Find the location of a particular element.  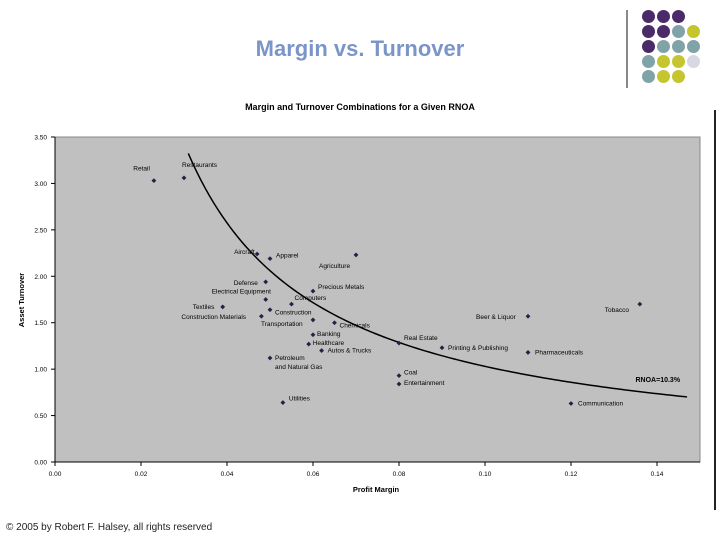

data-point-label: Banking is located at coordinates (329, 334).